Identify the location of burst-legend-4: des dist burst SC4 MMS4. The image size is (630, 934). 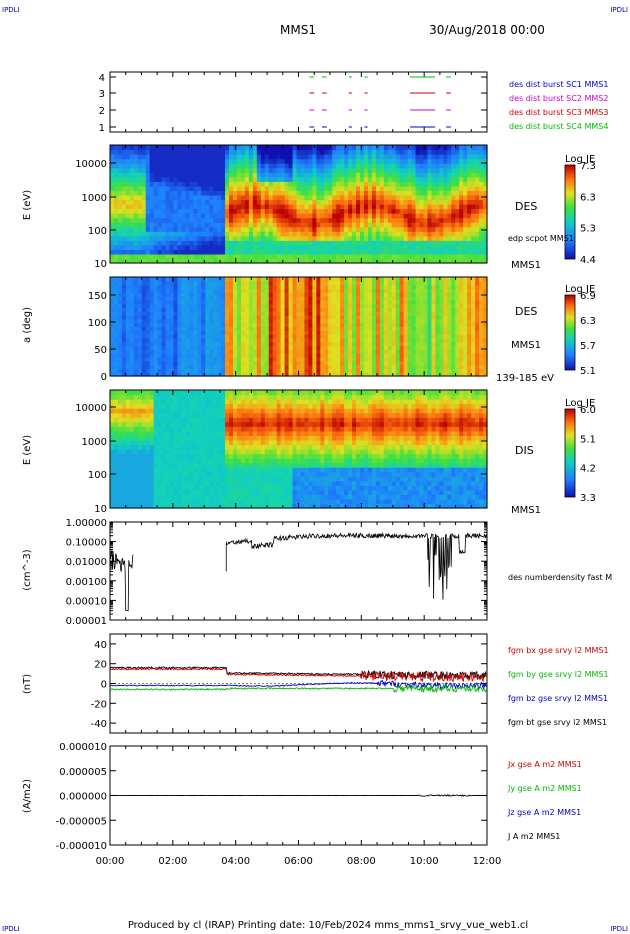
(558, 126).